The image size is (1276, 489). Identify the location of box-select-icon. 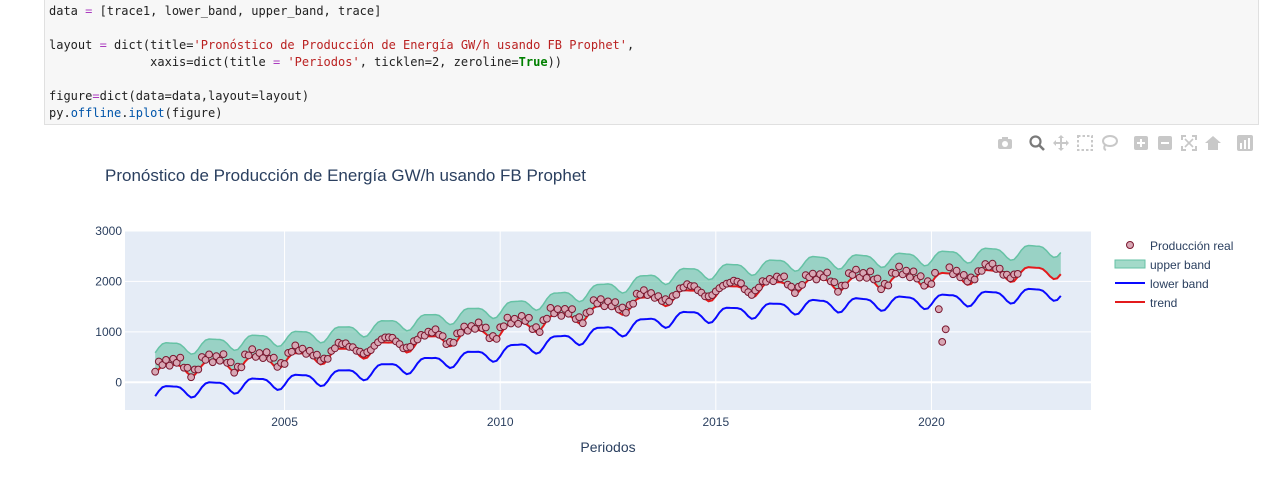
(1085, 143).